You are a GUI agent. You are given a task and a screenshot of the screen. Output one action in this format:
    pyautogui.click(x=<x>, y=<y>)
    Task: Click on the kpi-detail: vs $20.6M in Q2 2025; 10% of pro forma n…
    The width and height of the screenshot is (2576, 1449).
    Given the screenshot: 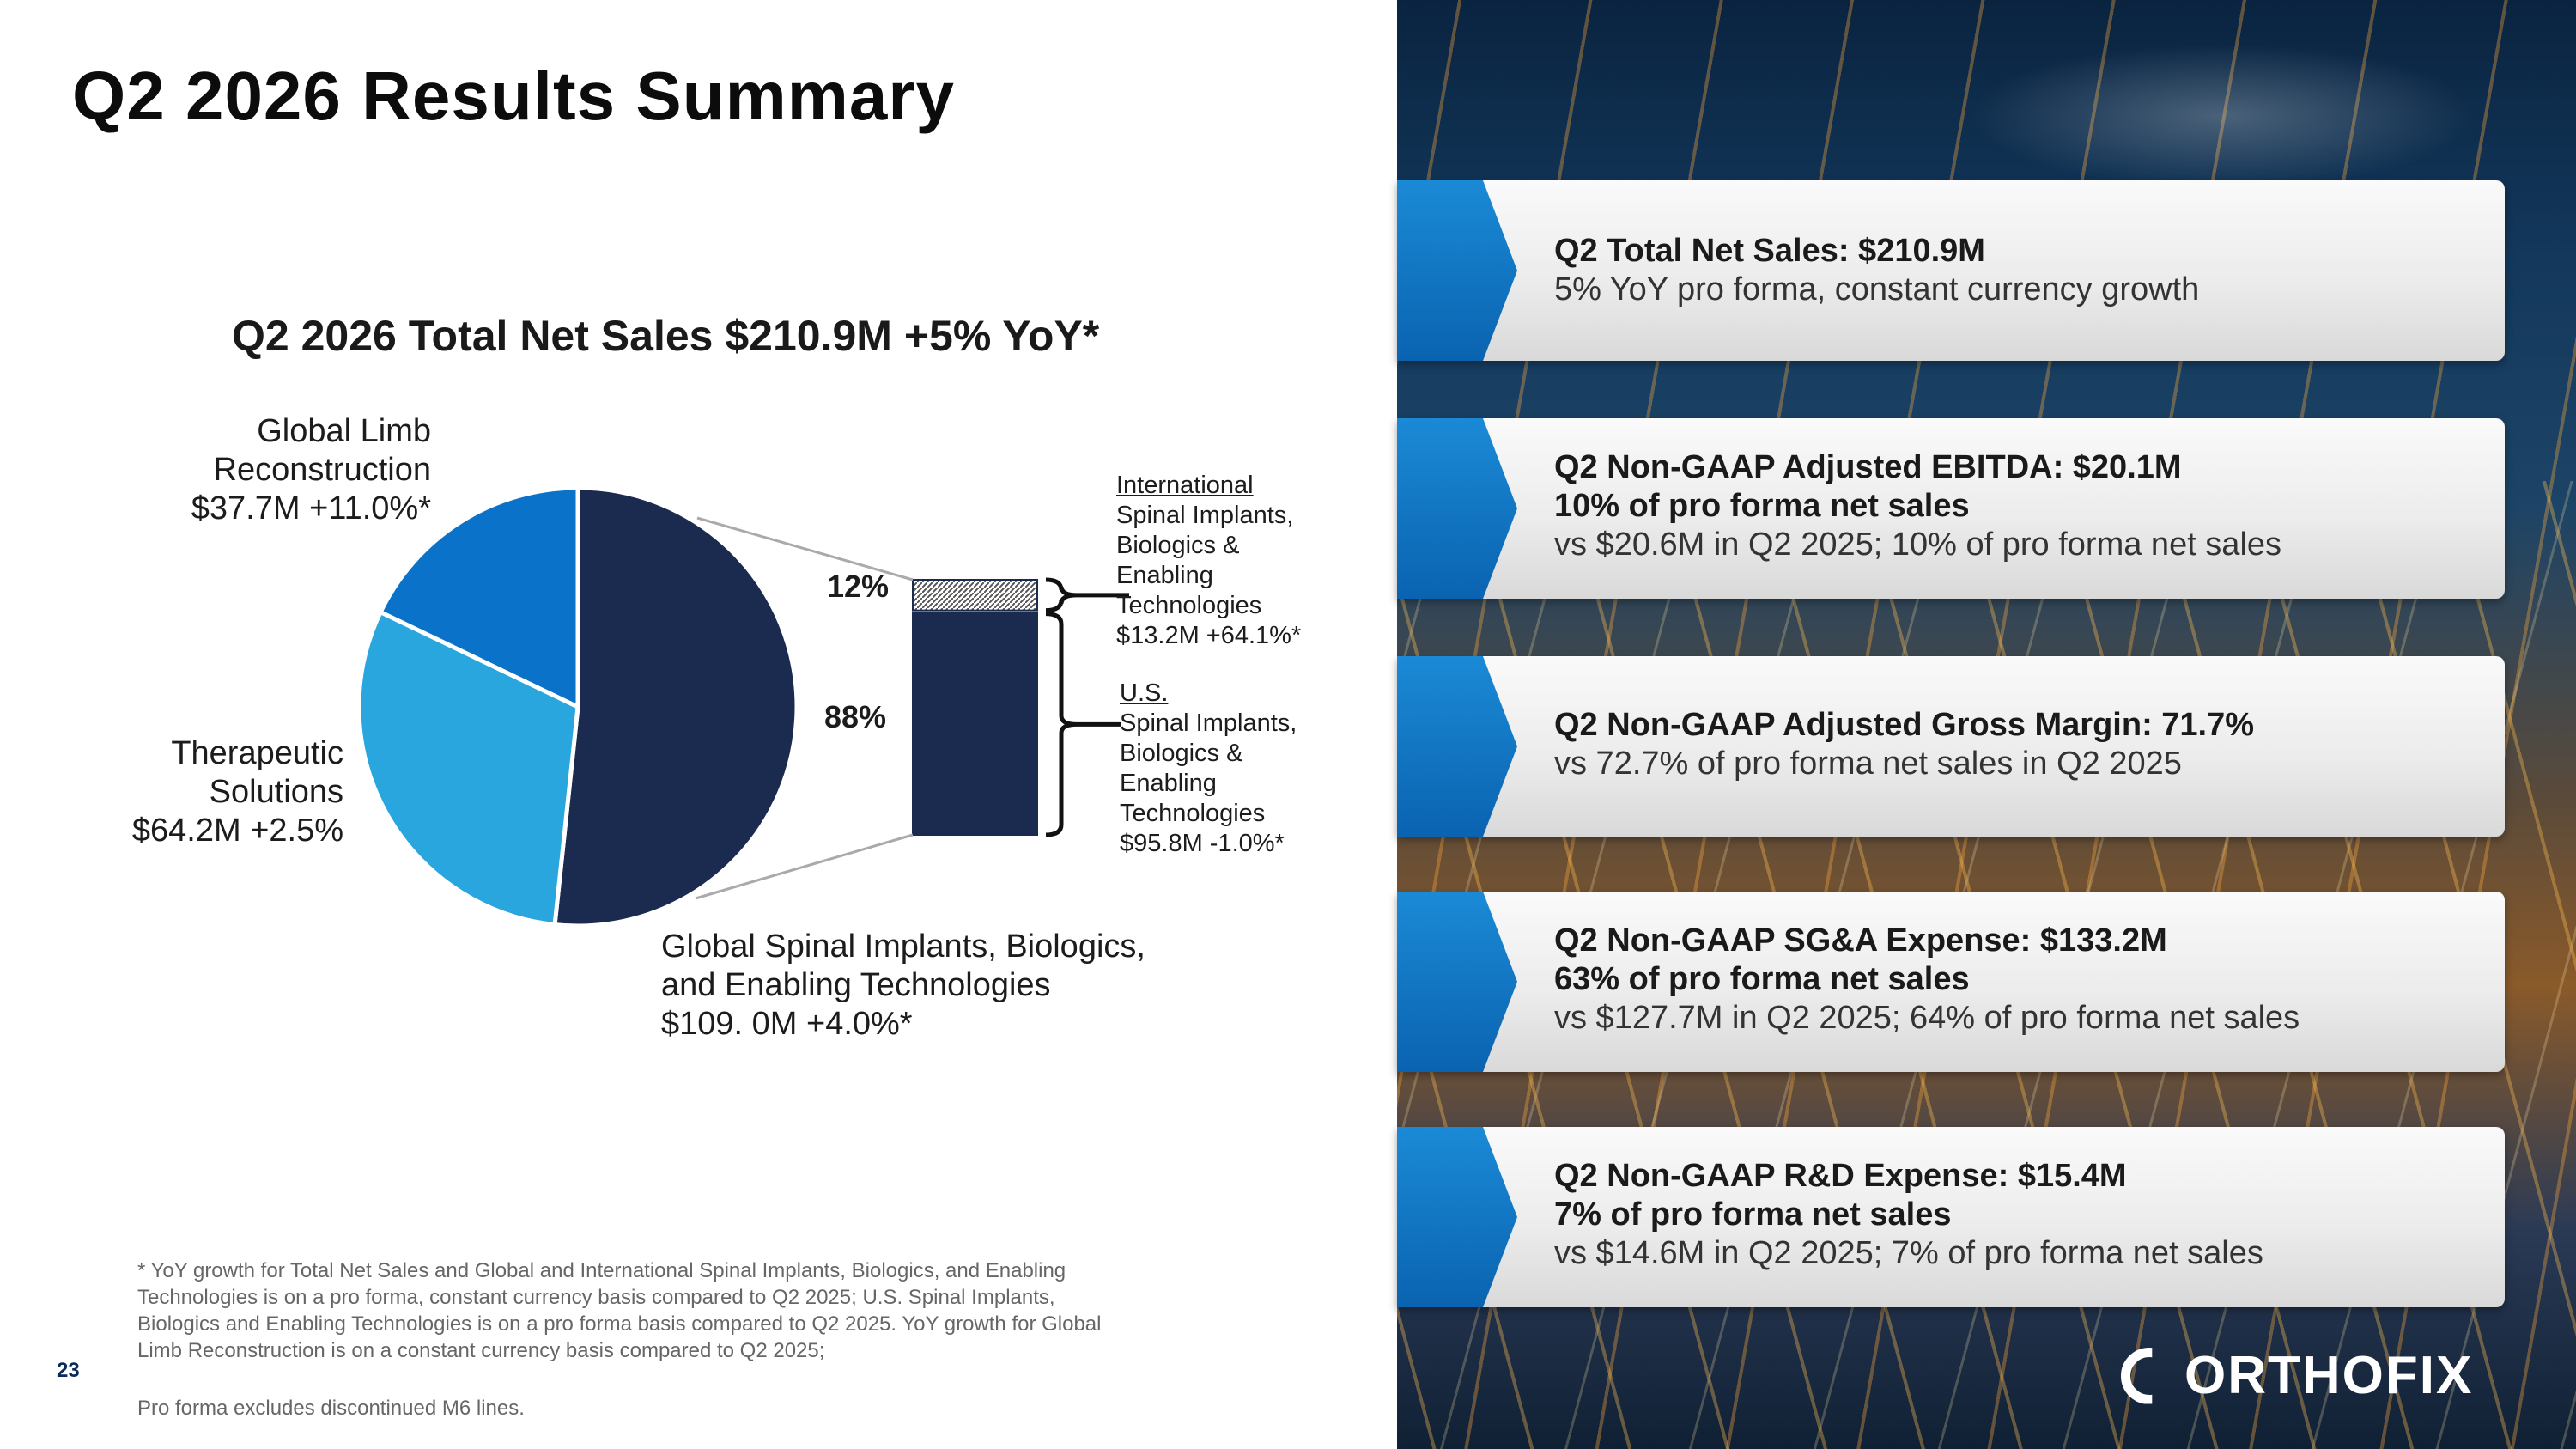 What is the action you would take?
    pyautogui.click(x=1918, y=545)
    